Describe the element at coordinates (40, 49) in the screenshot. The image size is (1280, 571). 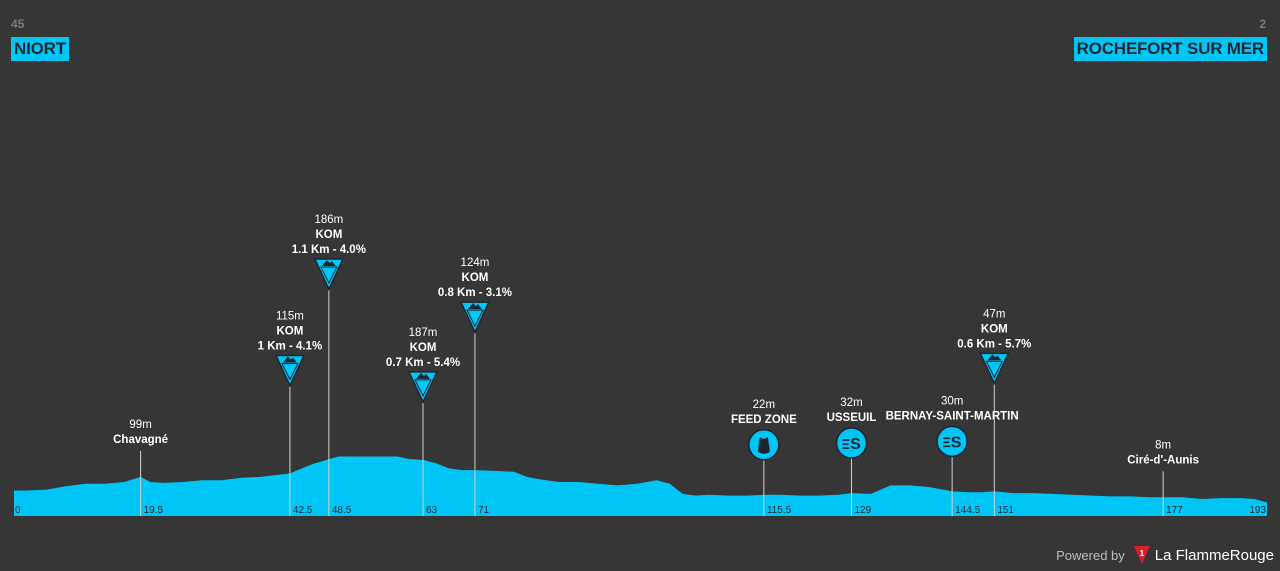
I see `start-city-label: NIORT` at that location.